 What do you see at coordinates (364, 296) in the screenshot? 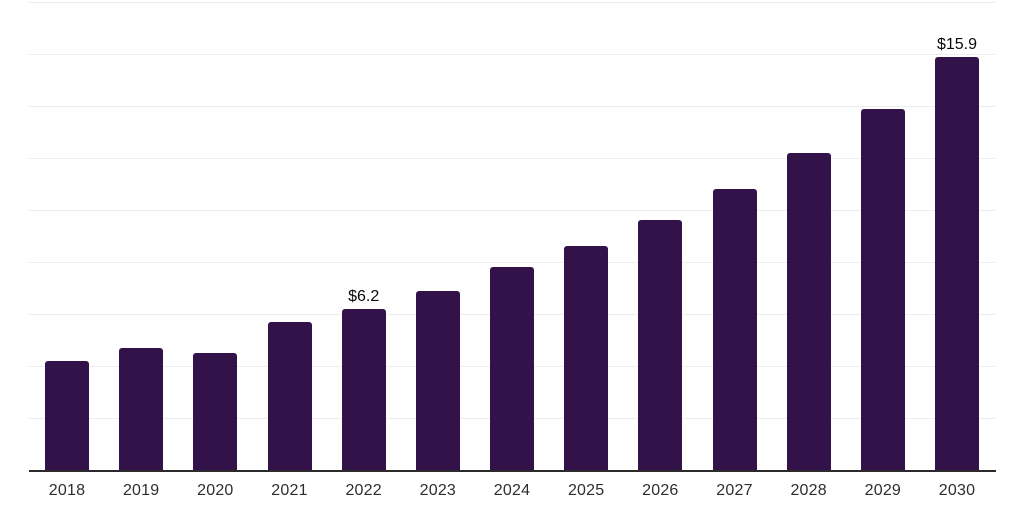
I see `data-label-2022: $6.2` at bounding box center [364, 296].